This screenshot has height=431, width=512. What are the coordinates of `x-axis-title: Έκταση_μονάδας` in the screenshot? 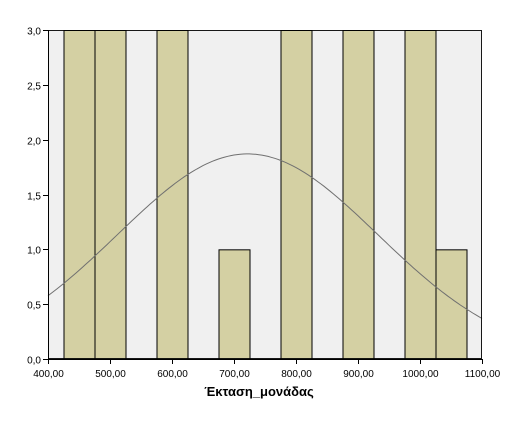 It's located at (259, 391).